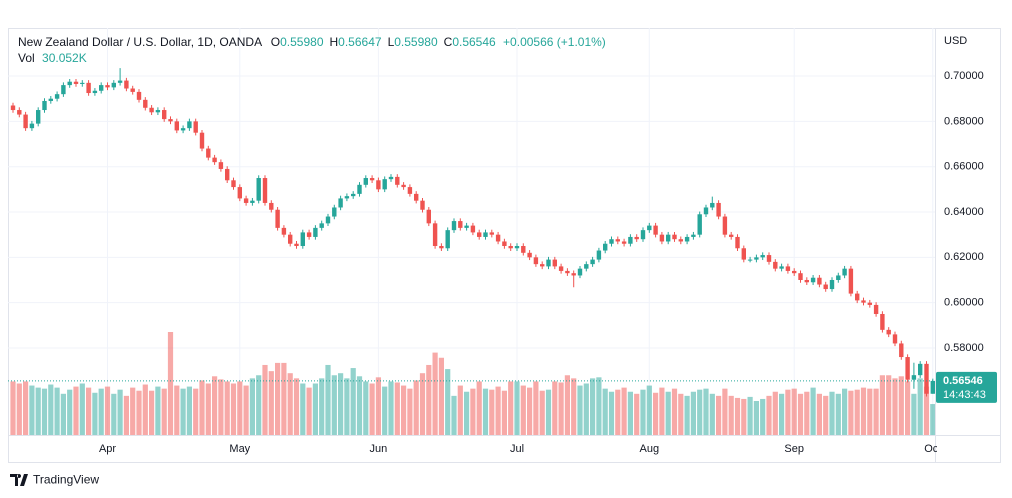  I want to click on volume-value: 30.052K, so click(64, 58).